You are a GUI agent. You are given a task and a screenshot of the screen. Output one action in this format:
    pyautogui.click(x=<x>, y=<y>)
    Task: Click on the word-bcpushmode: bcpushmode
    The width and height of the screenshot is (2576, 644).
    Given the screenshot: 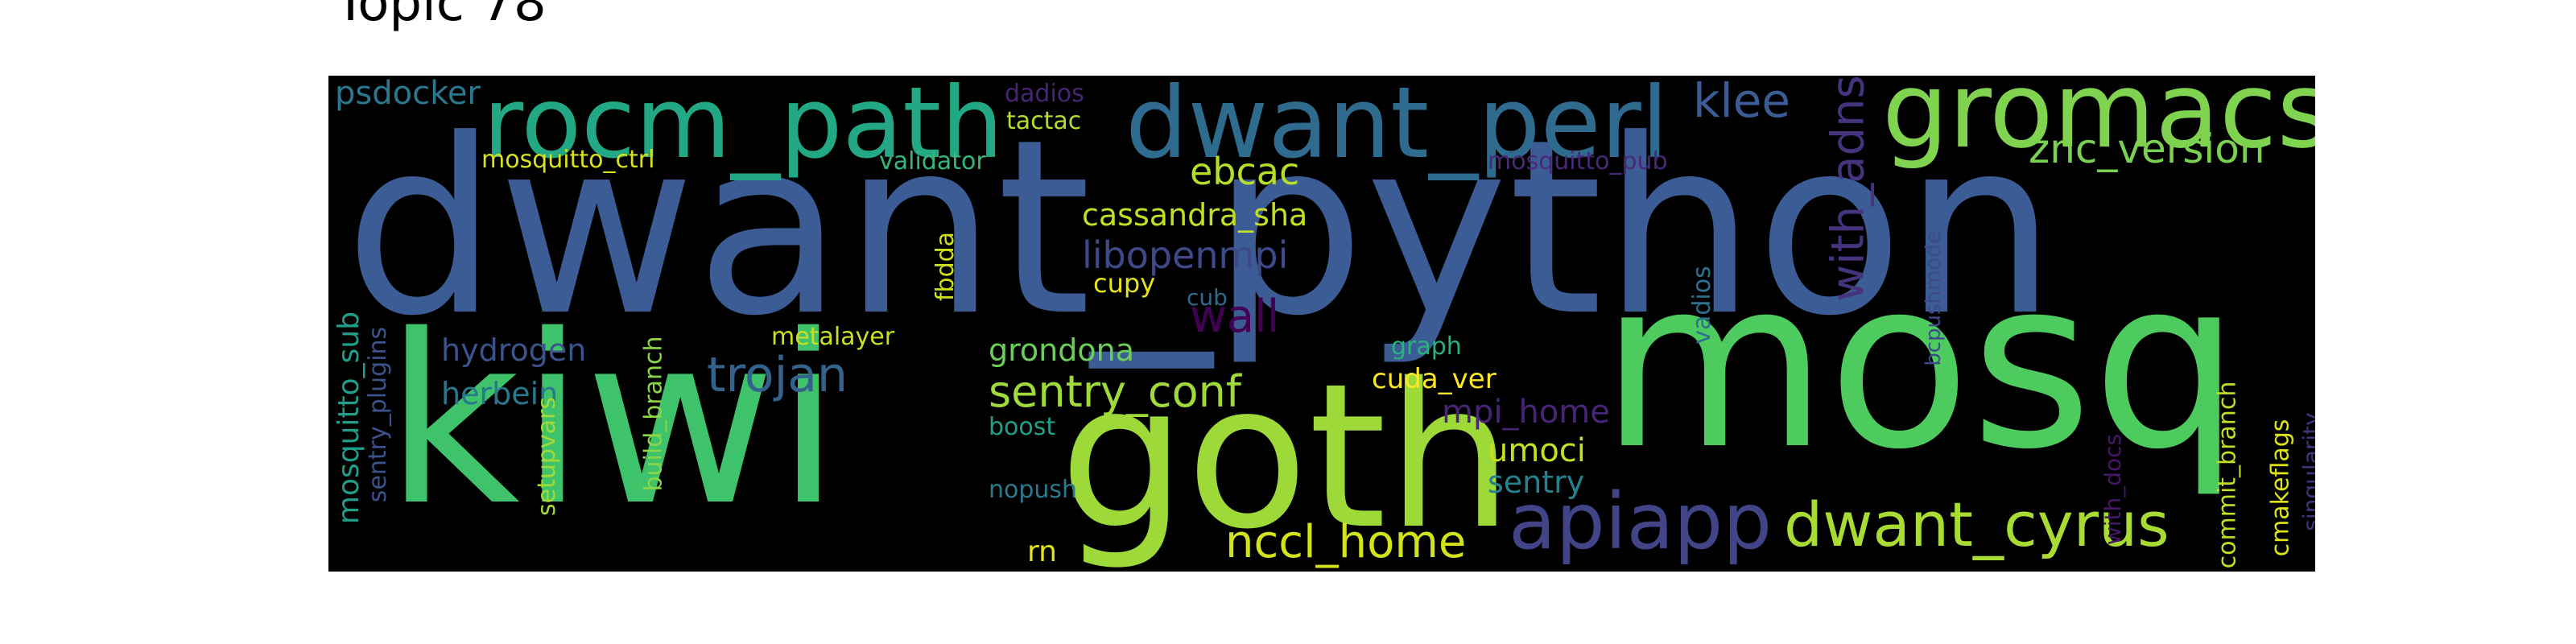 What is the action you would take?
    pyautogui.click(x=1933, y=298)
    